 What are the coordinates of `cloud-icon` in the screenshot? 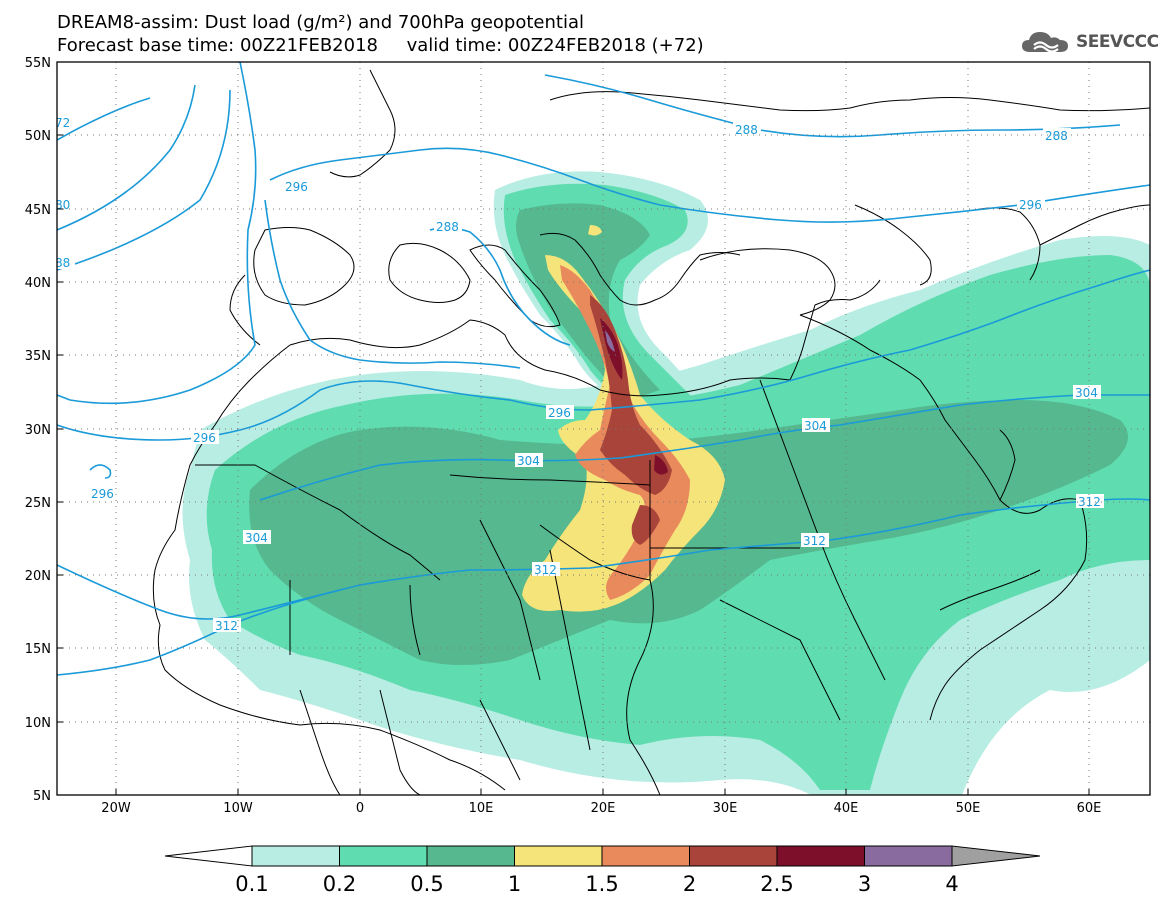 It's located at (1045, 42).